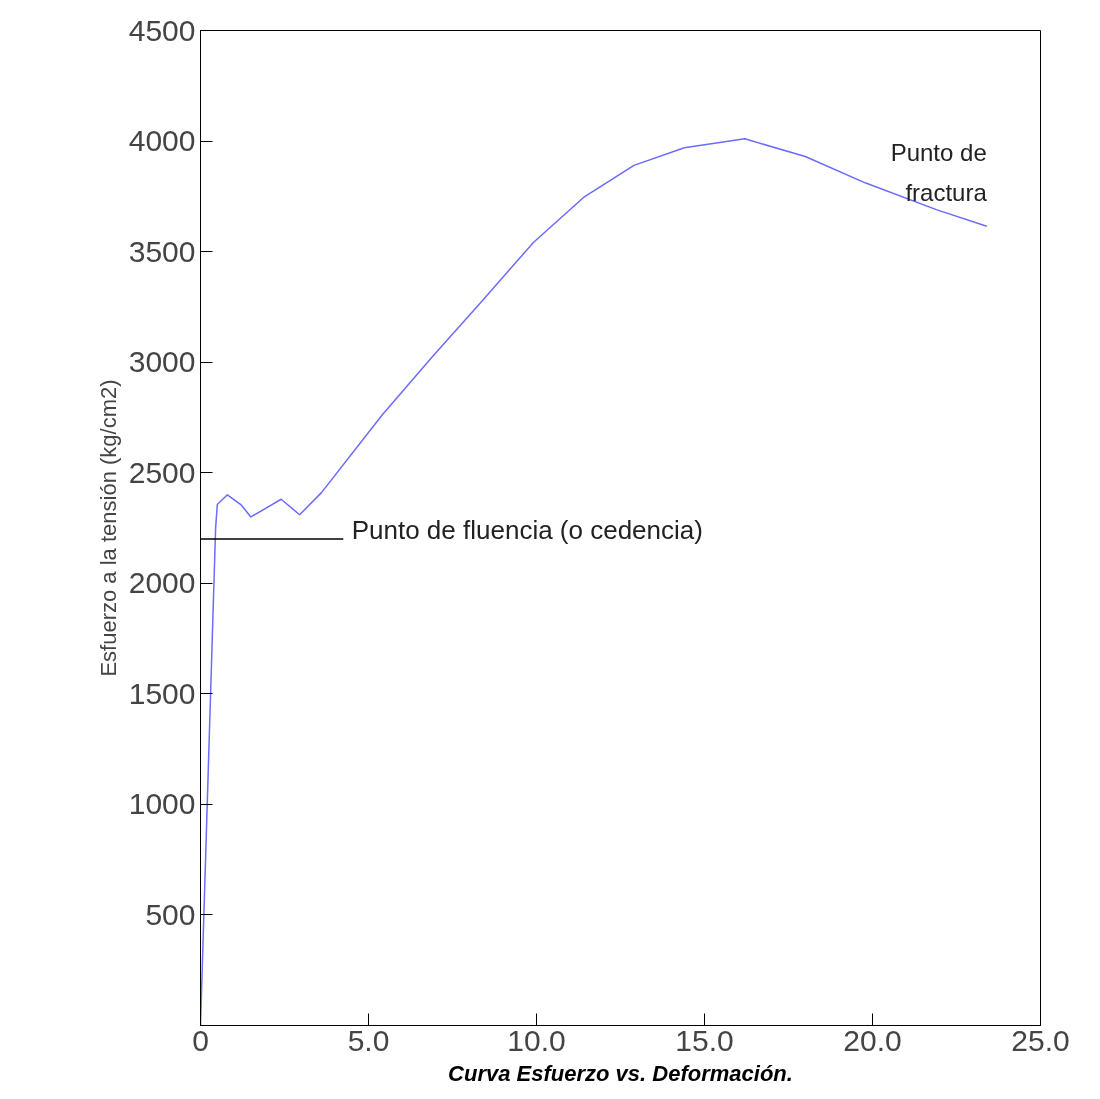  What do you see at coordinates (1040, 1040) in the screenshot?
I see `x-tick-label: 25.0` at bounding box center [1040, 1040].